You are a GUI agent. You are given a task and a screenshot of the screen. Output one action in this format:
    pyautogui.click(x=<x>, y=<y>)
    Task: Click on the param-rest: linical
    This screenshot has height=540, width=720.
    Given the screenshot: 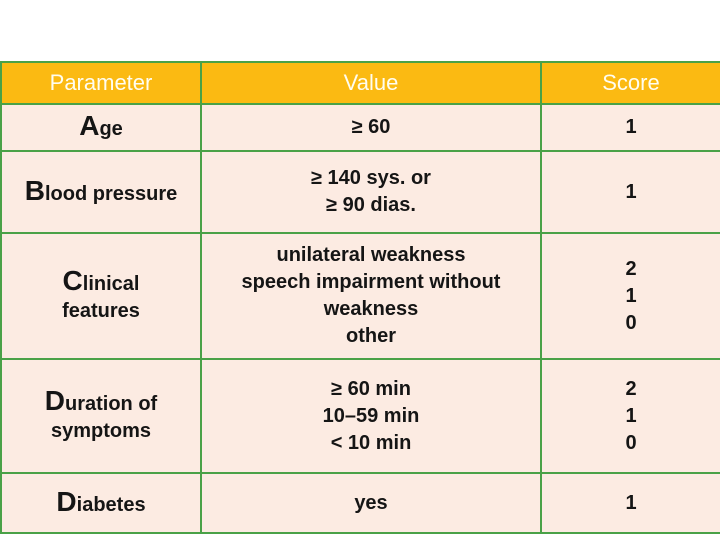 What is the action you would take?
    pyautogui.click(x=111, y=284)
    